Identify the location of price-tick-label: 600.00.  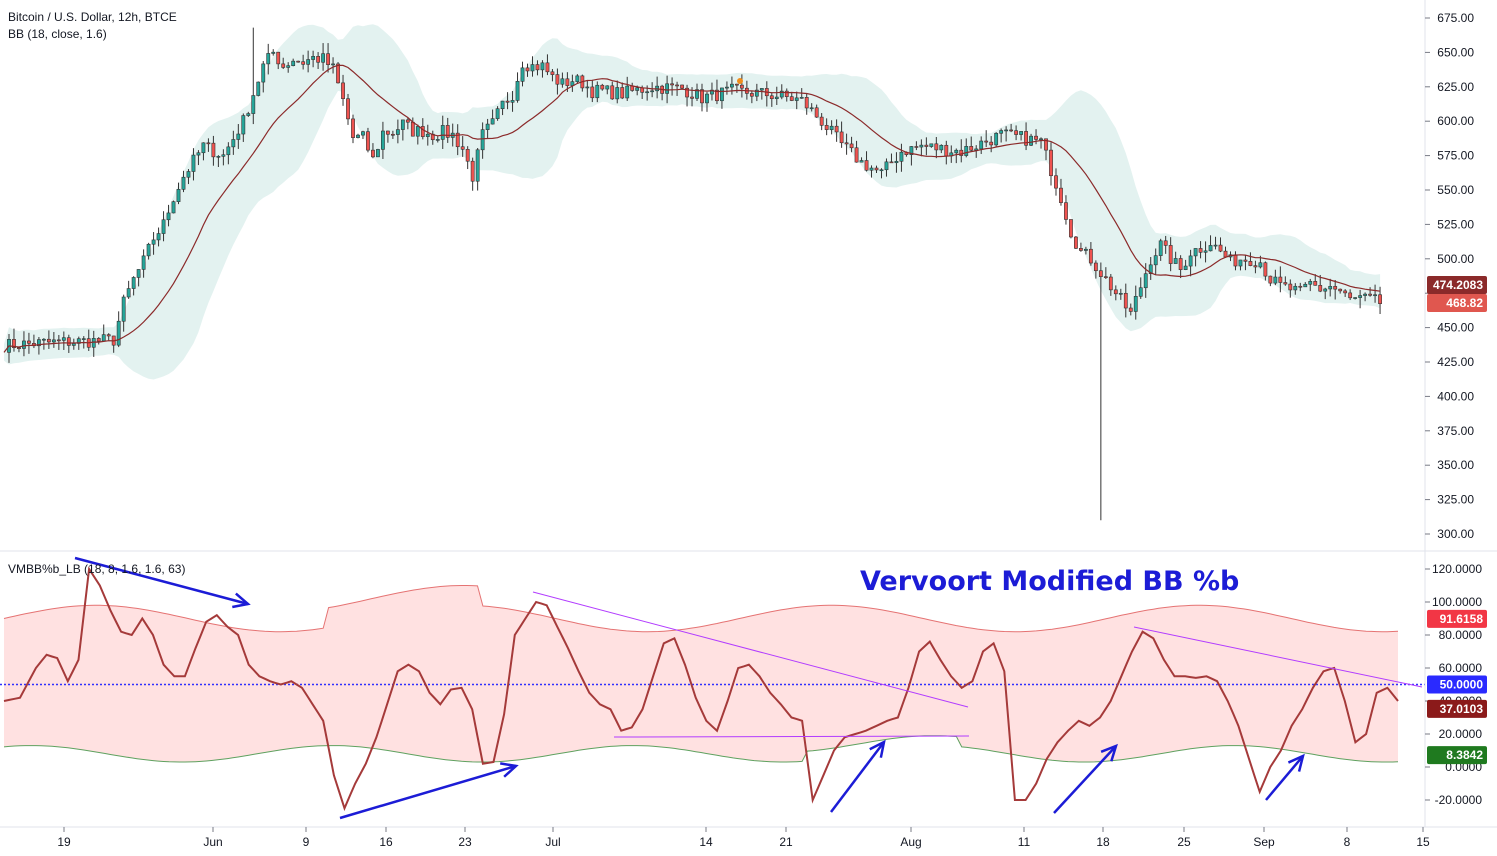
(1455, 121).